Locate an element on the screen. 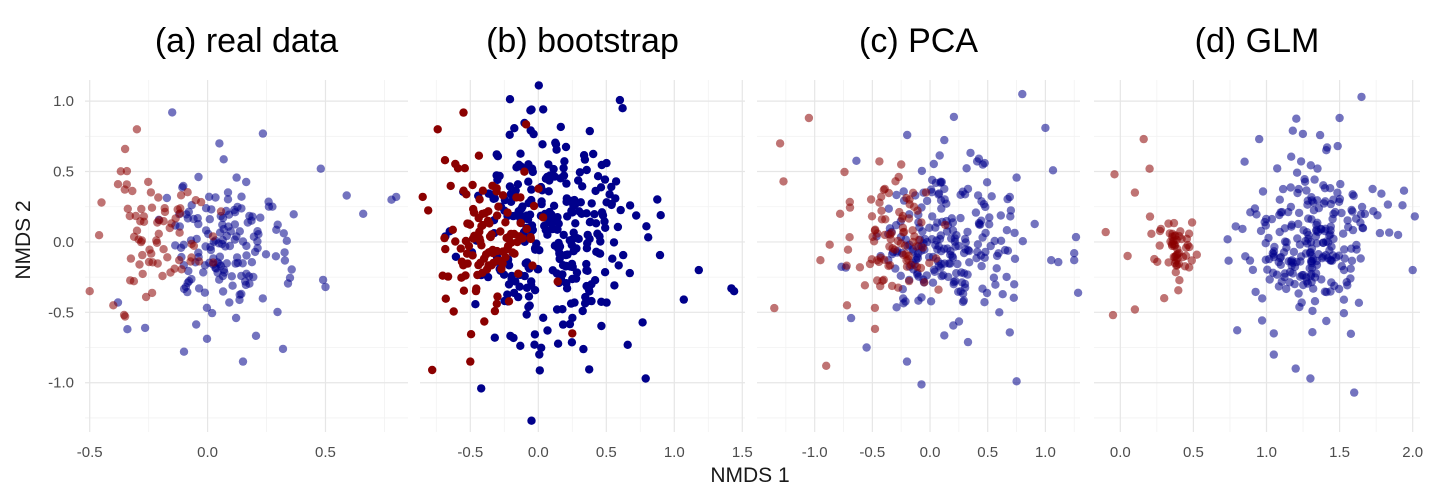 This screenshot has width=1430, height=497. x-tick-label: 0.0 is located at coordinates (538, 452).